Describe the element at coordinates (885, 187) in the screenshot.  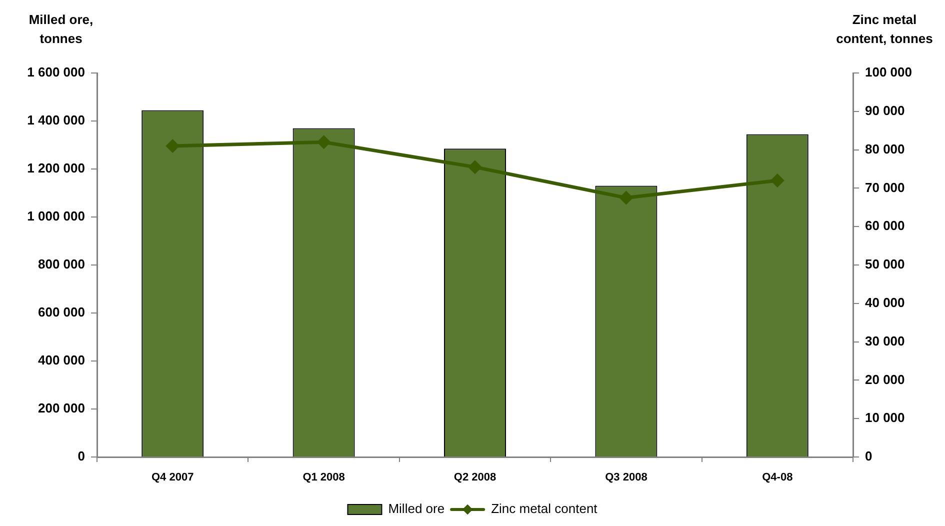
I see `y2-tick-label: 70 000` at that location.